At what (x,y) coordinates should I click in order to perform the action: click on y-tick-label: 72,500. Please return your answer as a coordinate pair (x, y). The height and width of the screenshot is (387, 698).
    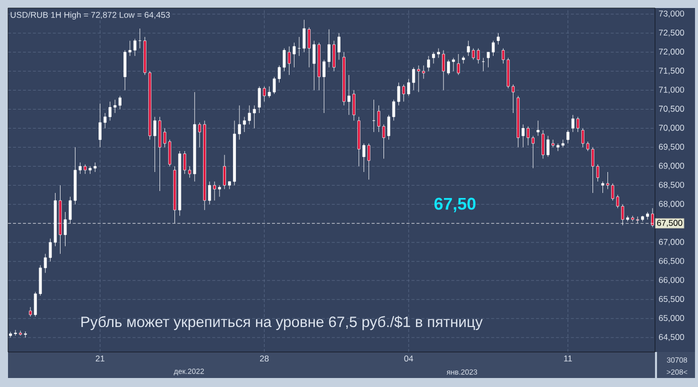
    Looking at the image, I should click on (671, 33).